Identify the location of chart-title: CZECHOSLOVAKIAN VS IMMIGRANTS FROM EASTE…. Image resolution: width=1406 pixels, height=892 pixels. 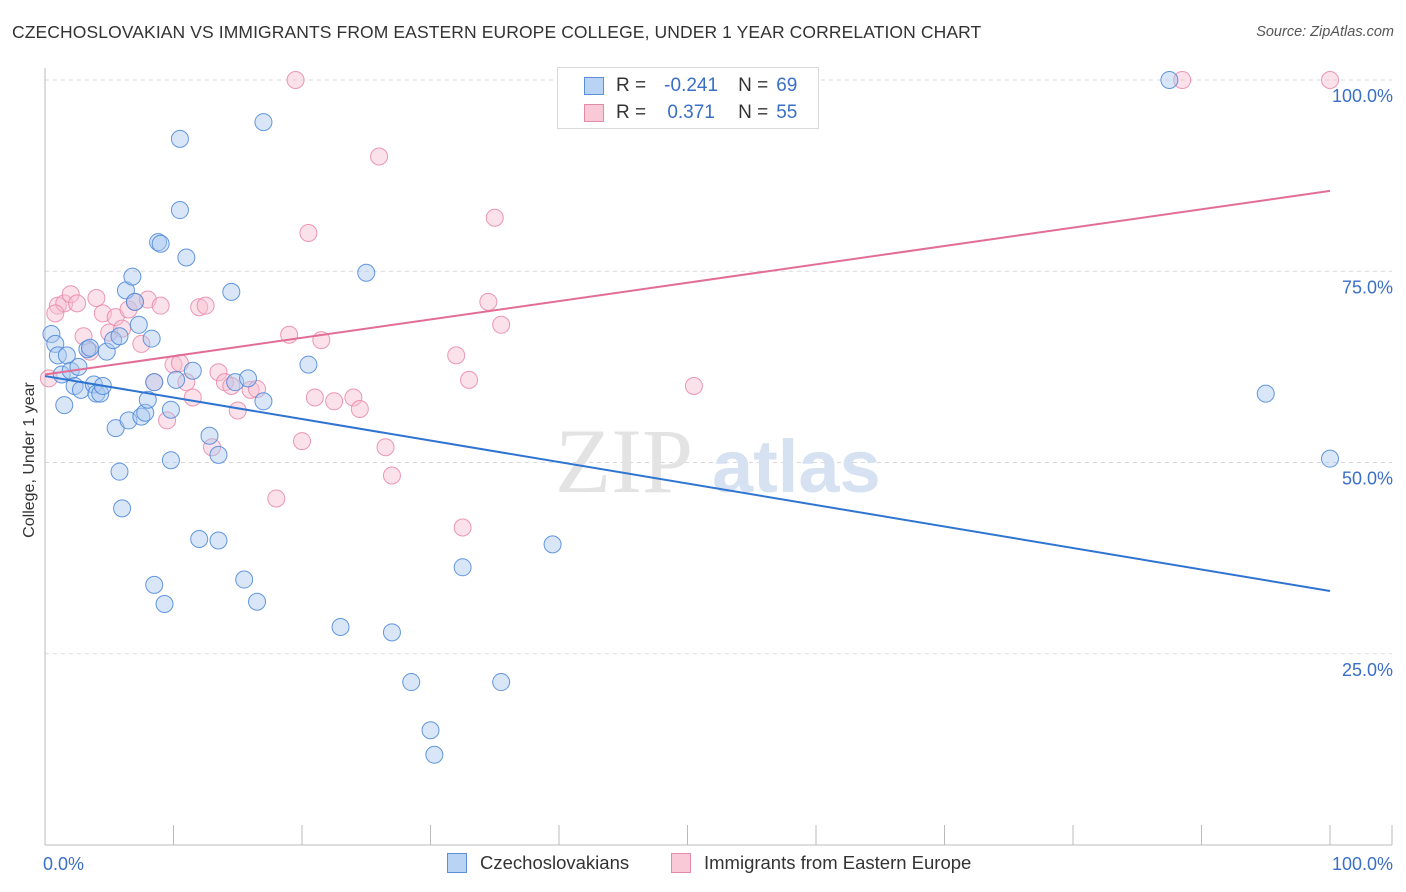
(497, 32).